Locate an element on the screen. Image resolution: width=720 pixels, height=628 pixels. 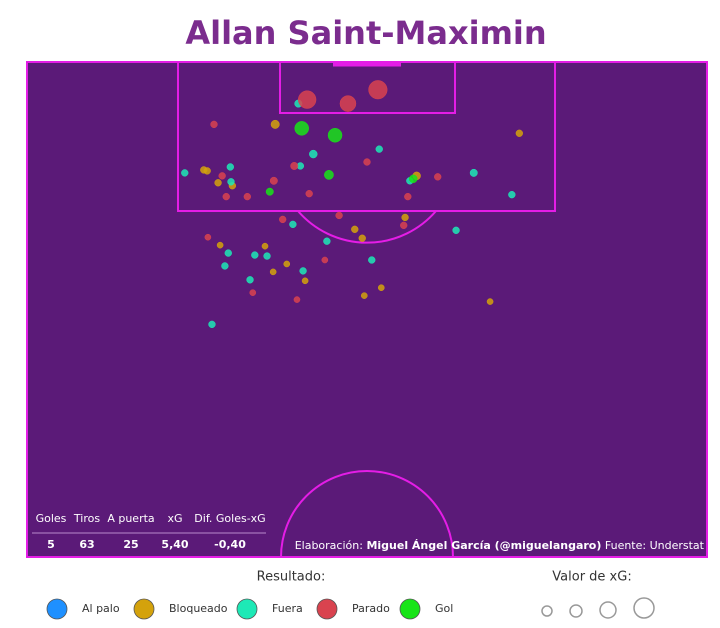
summary-value: -0,40 is located at coordinates (230, 544).